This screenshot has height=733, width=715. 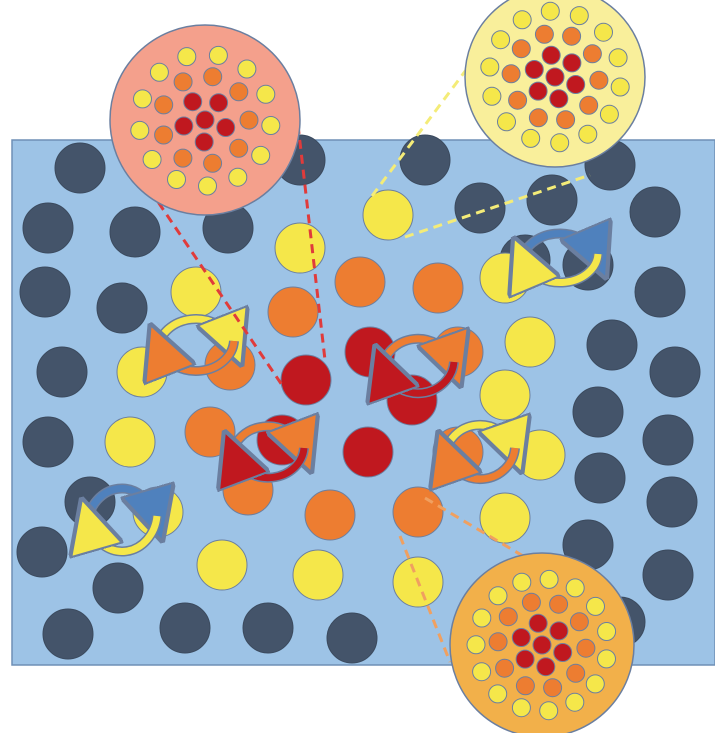 I want to click on orange-arrow, so click(x=483, y=463).